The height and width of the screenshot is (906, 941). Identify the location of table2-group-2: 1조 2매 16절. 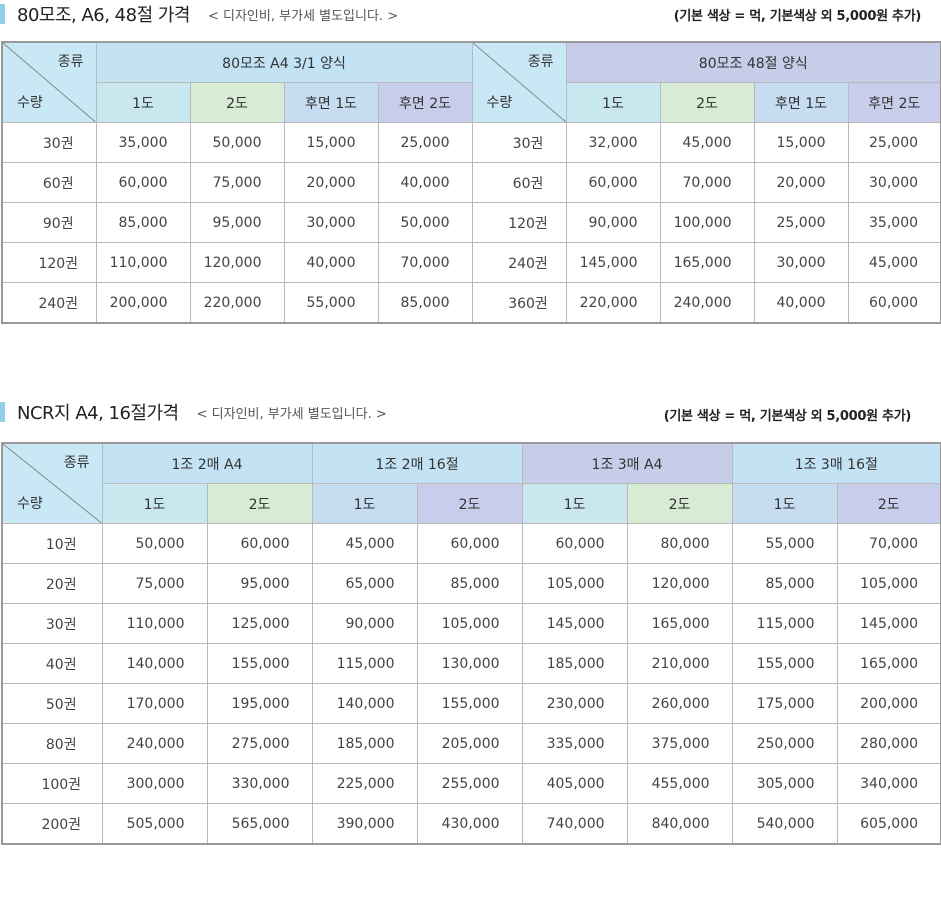
(417, 463).